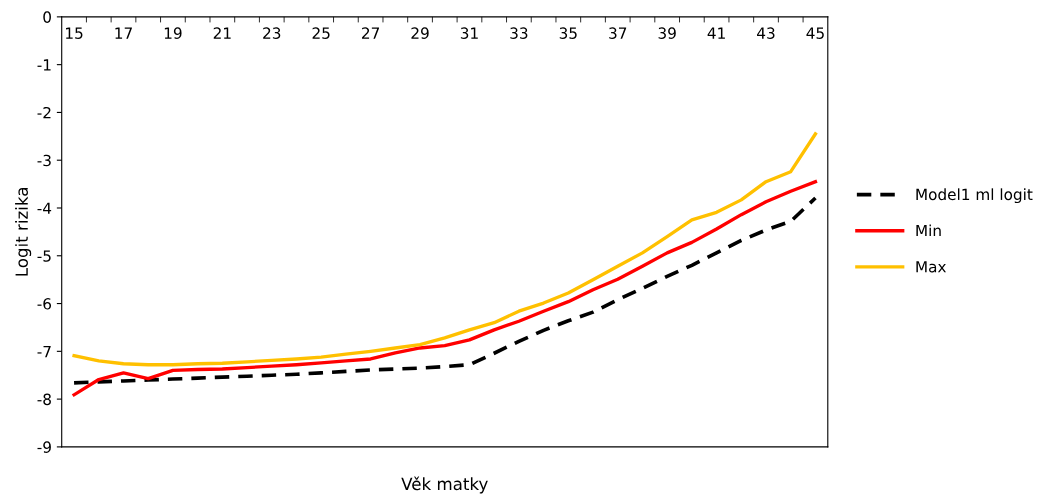 This screenshot has height=496, width=1064. Describe the element at coordinates (420, 33) in the screenshot. I see `x-tick-label: 29` at that location.